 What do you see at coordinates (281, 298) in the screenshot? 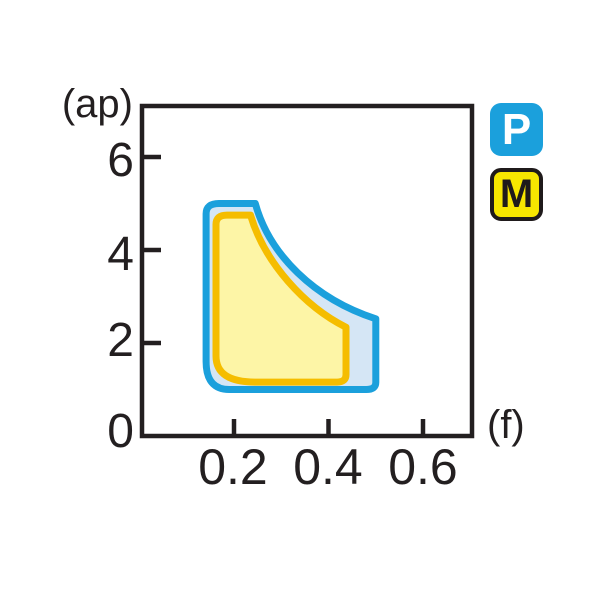
I see `region-M` at bounding box center [281, 298].